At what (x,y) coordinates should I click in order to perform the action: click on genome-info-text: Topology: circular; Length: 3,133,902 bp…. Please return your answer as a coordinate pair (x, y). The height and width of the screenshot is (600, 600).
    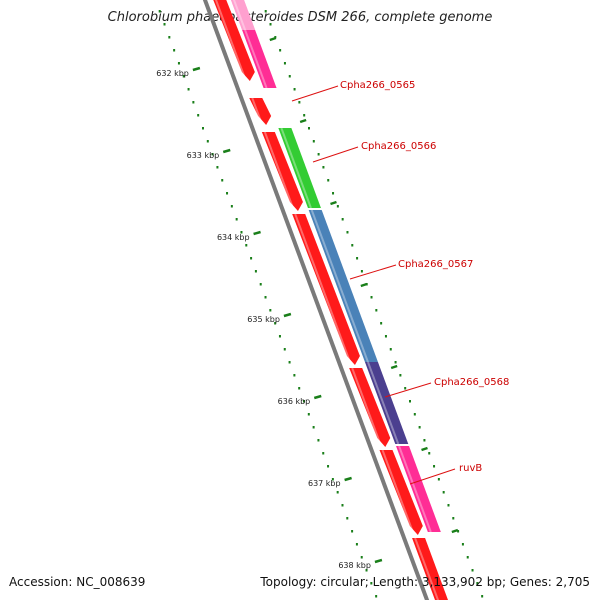
    Looking at the image, I should click on (425, 582).